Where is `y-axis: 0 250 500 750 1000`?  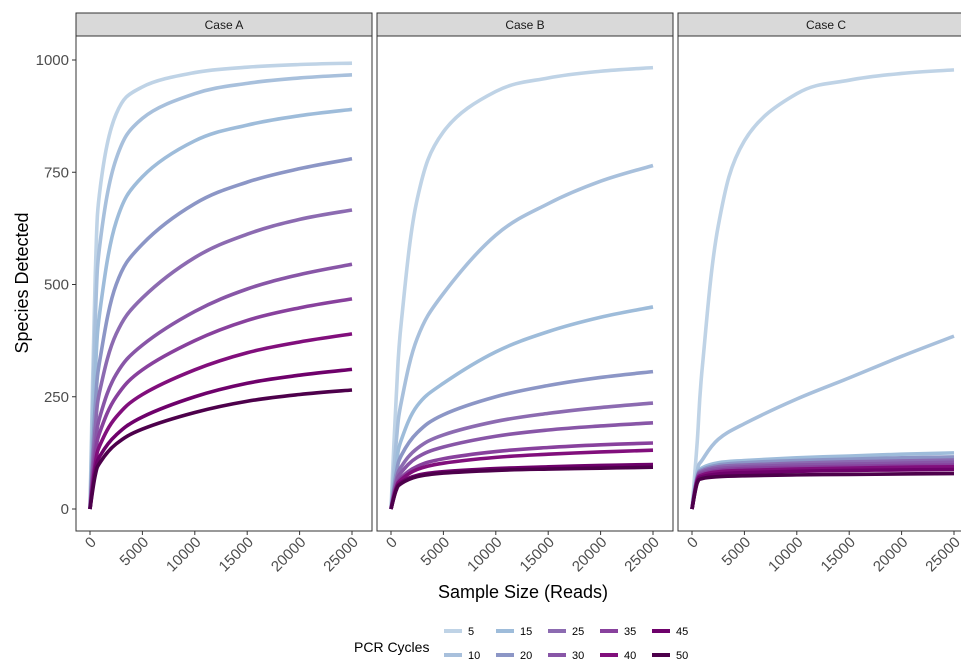
y-axis: 0 250 500 750 1000 is located at coordinates (56, 285).